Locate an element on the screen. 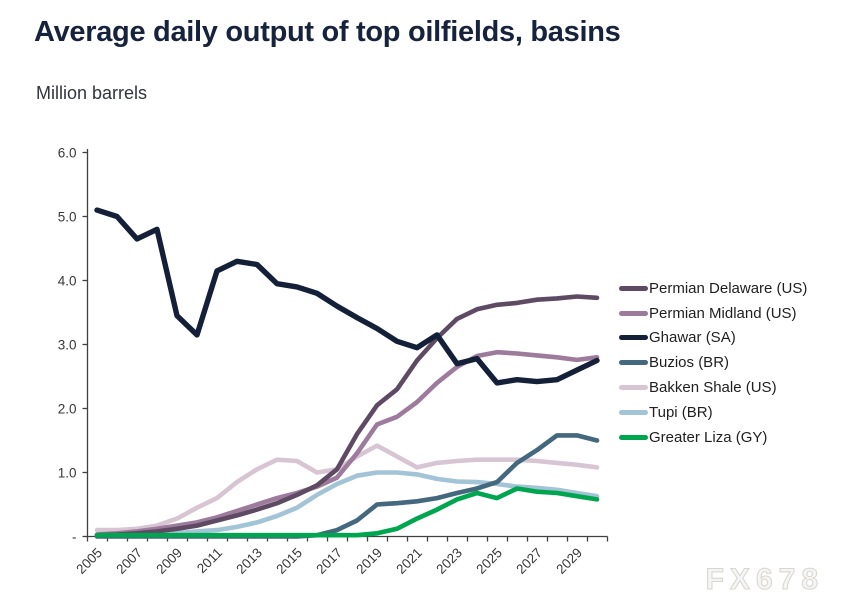  x-tick-label: 2017 is located at coordinates (329, 561).